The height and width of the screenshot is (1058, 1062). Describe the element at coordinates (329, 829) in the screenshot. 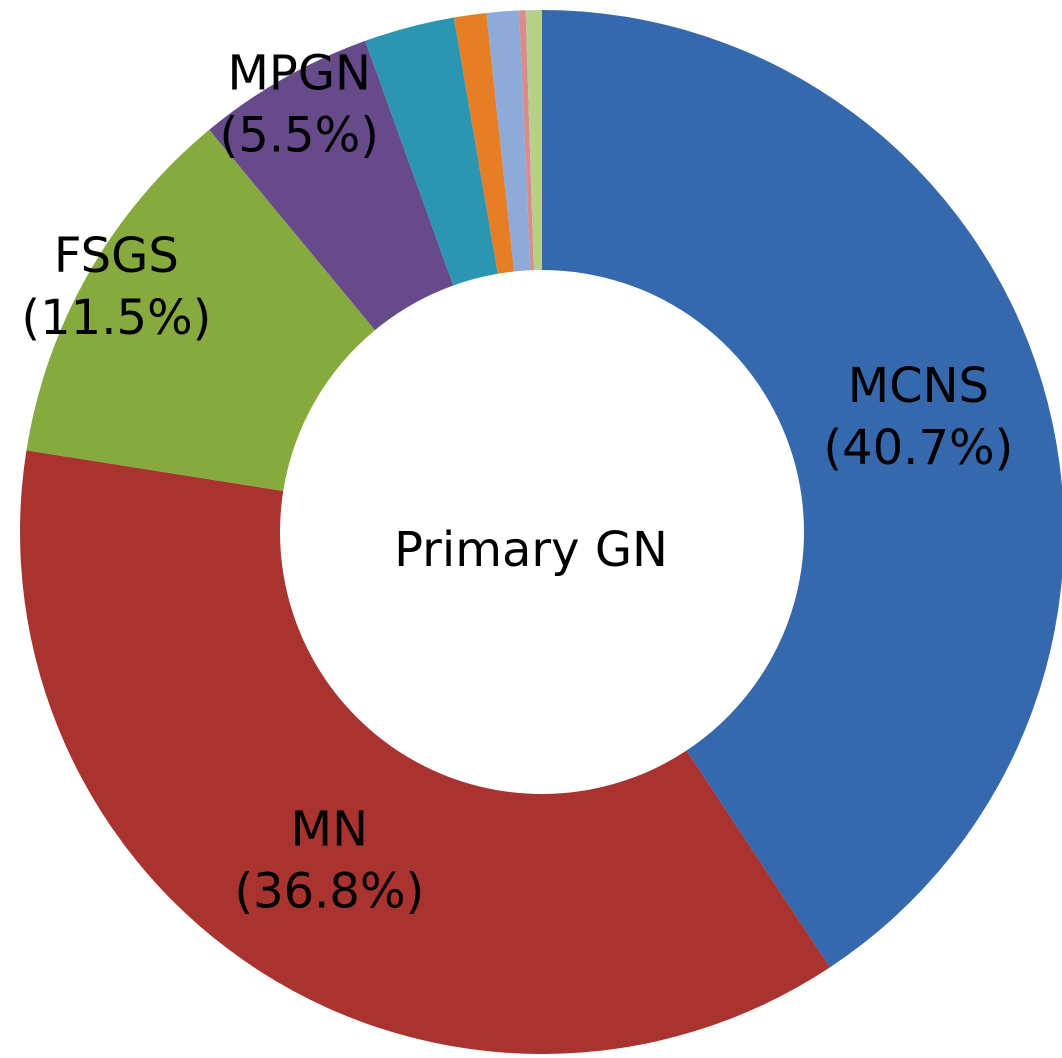

I see `segment-name: MN` at that location.